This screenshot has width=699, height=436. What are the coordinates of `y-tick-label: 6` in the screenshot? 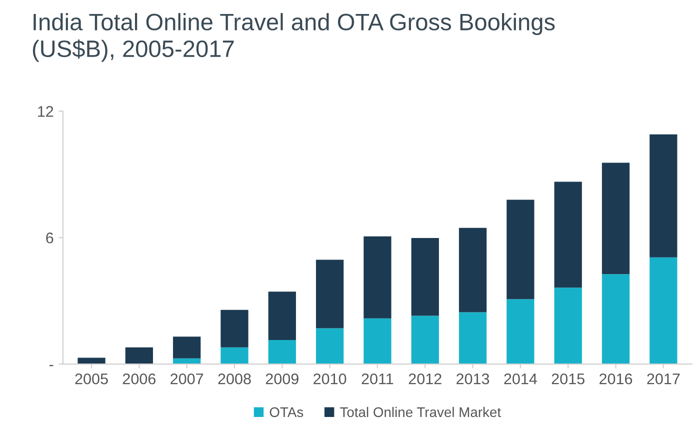 It's located at (50, 238).